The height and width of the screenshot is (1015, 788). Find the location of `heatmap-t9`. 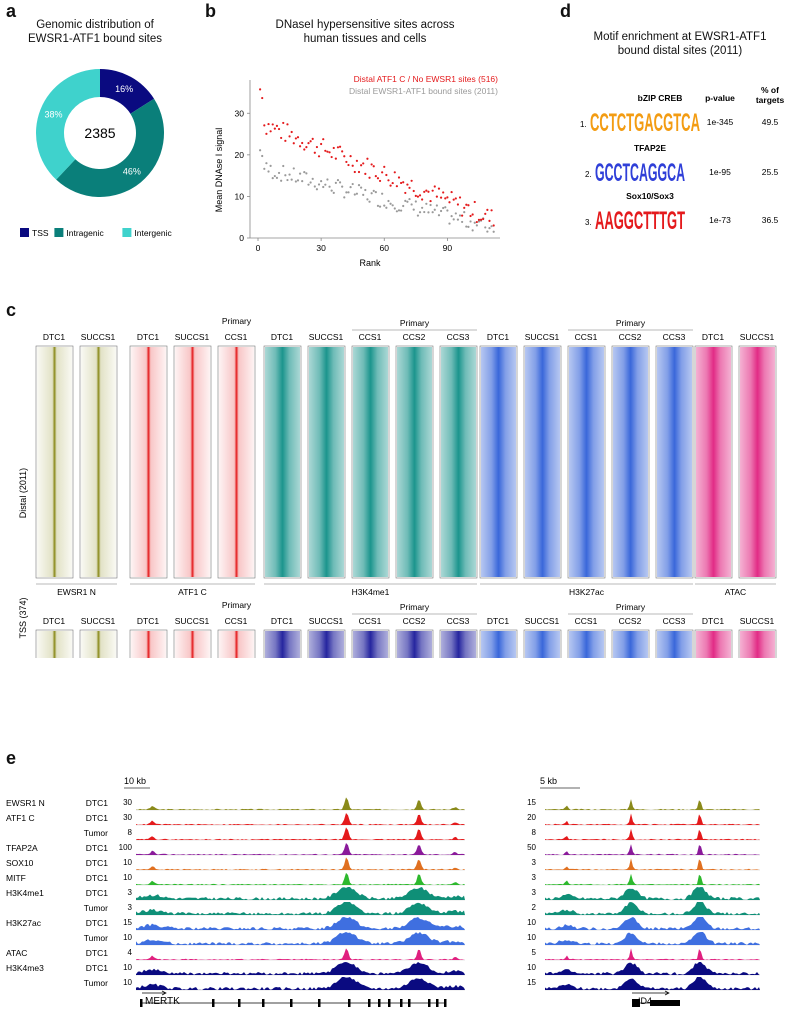

heatmap-t9 is located at coordinates (458, 644).